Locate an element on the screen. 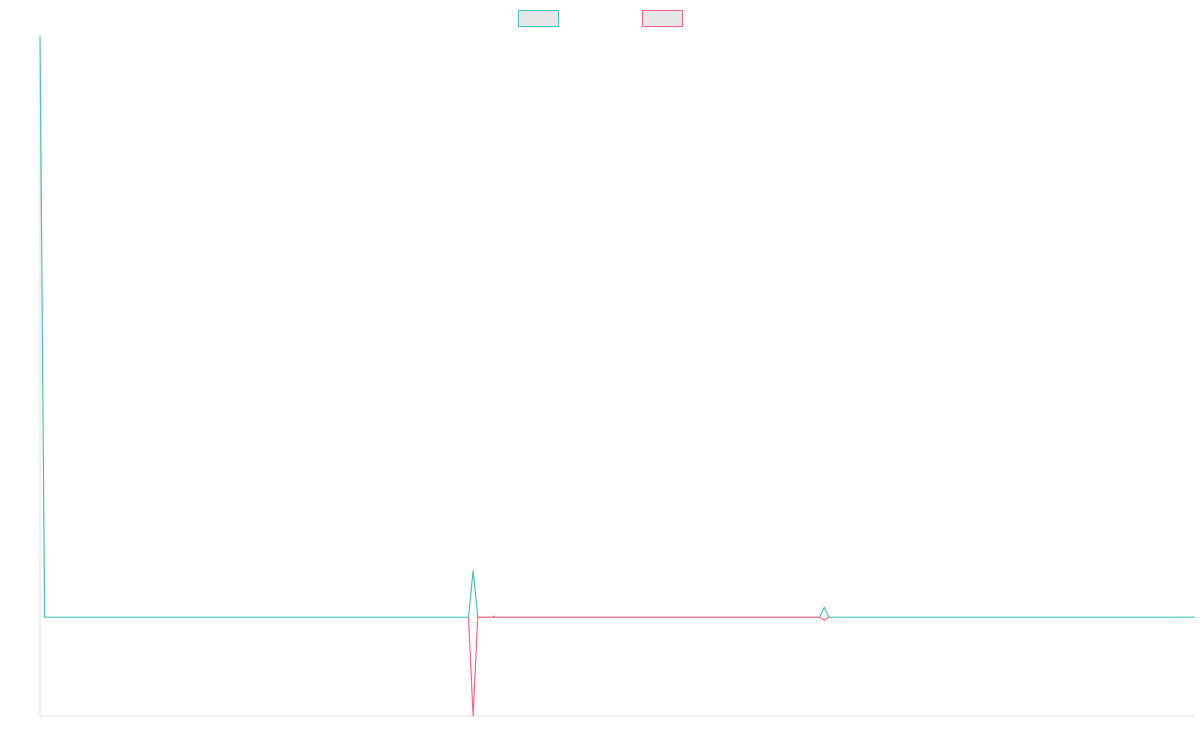 The width and height of the screenshot is (1200, 750). chart-legend is located at coordinates (600, 18).